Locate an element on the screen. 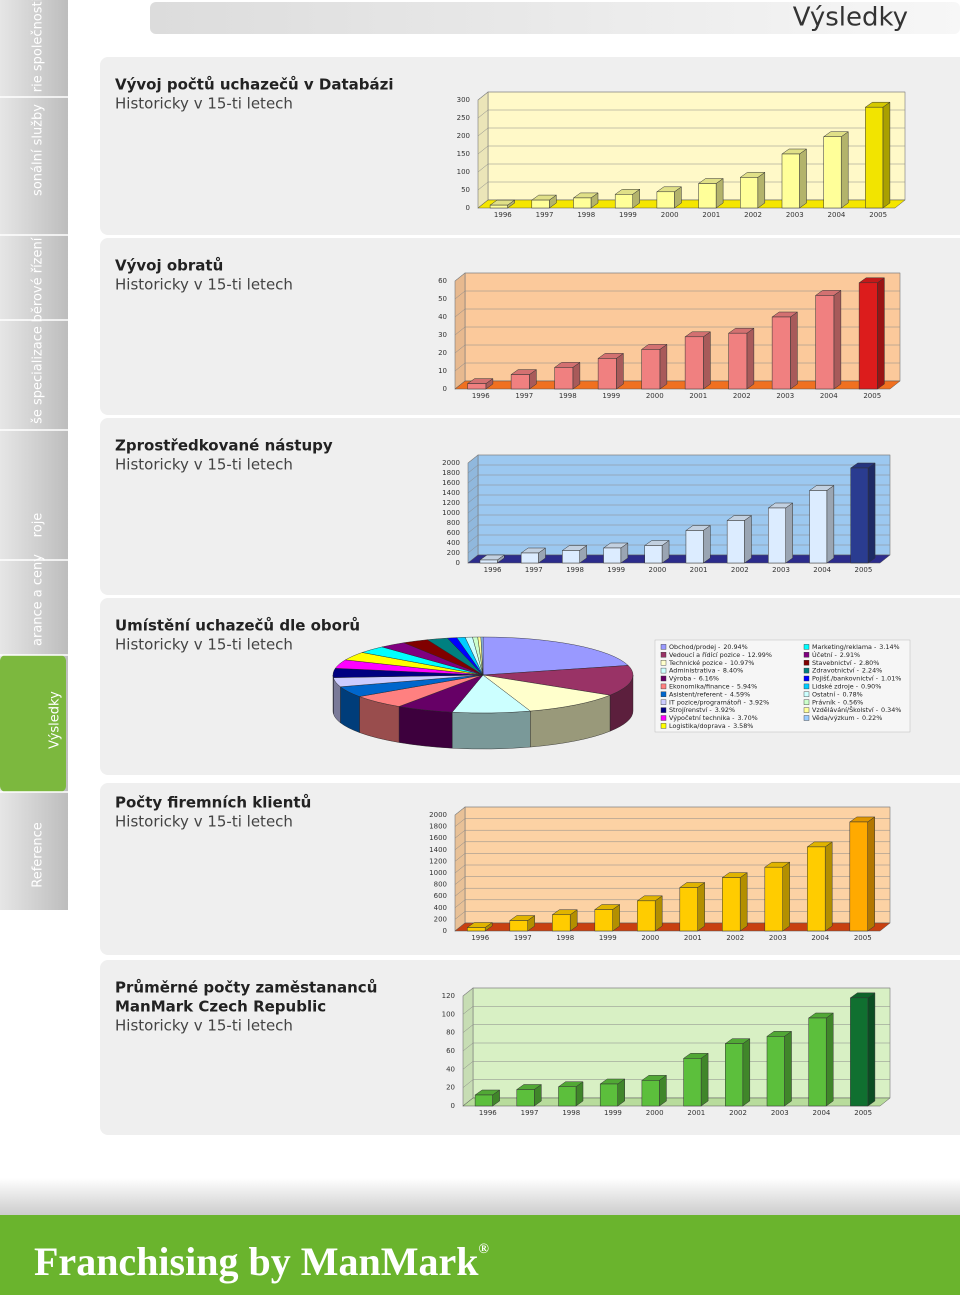 This screenshot has height=1299, width=960. y-tick-label: 50 is located at coordinates (442, 299).